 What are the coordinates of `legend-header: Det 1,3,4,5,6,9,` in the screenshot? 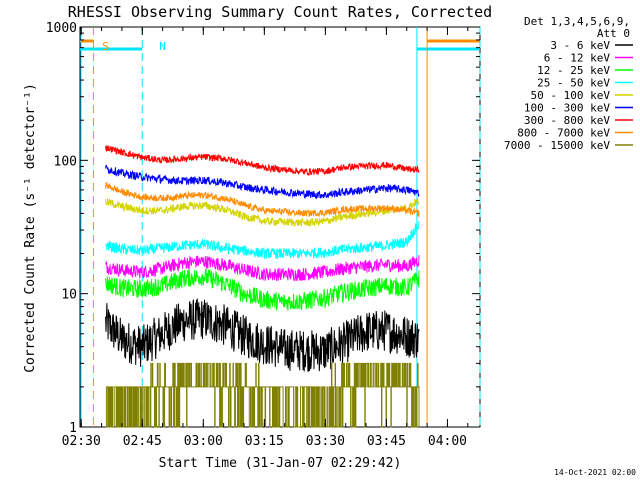 It's located at (577, 21).